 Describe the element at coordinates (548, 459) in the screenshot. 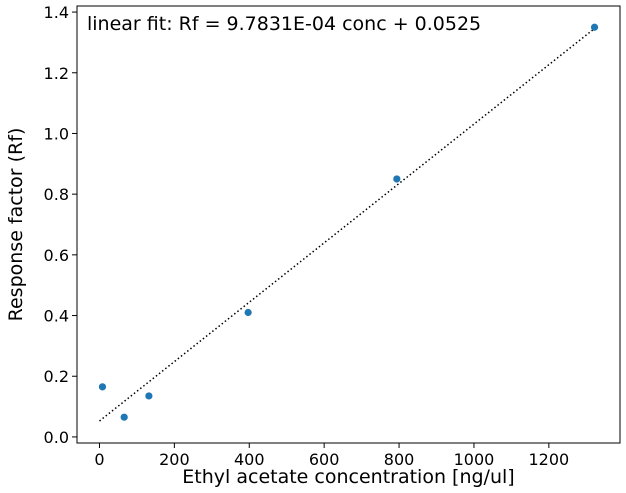

I see `x-tick-label-1200: 1200` at that location.